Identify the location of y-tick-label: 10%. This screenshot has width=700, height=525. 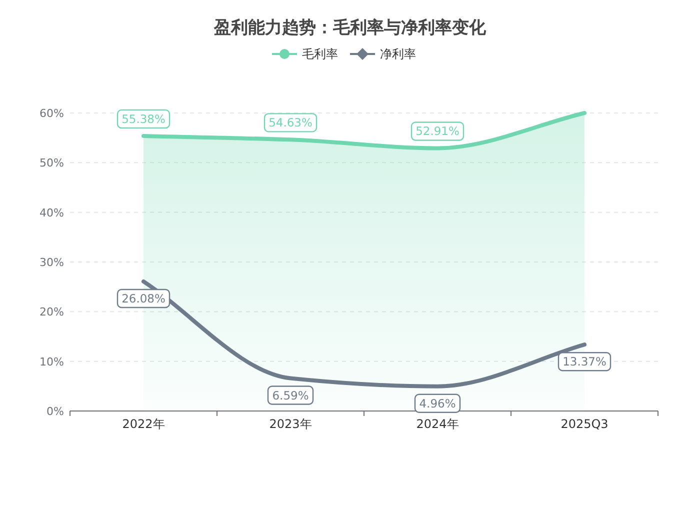
(52, 361).